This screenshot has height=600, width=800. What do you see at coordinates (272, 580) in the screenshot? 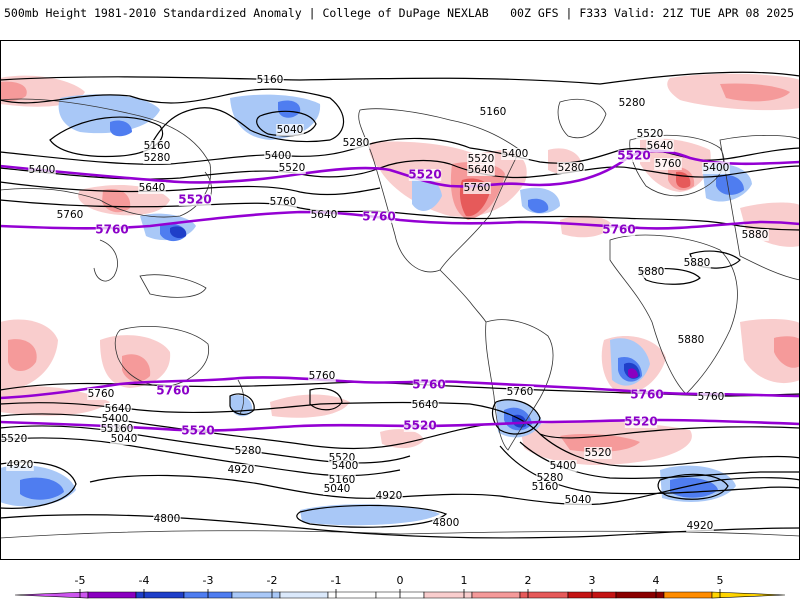
I see `colorbar-tick-label: -2` at bounding box center [272, 580].